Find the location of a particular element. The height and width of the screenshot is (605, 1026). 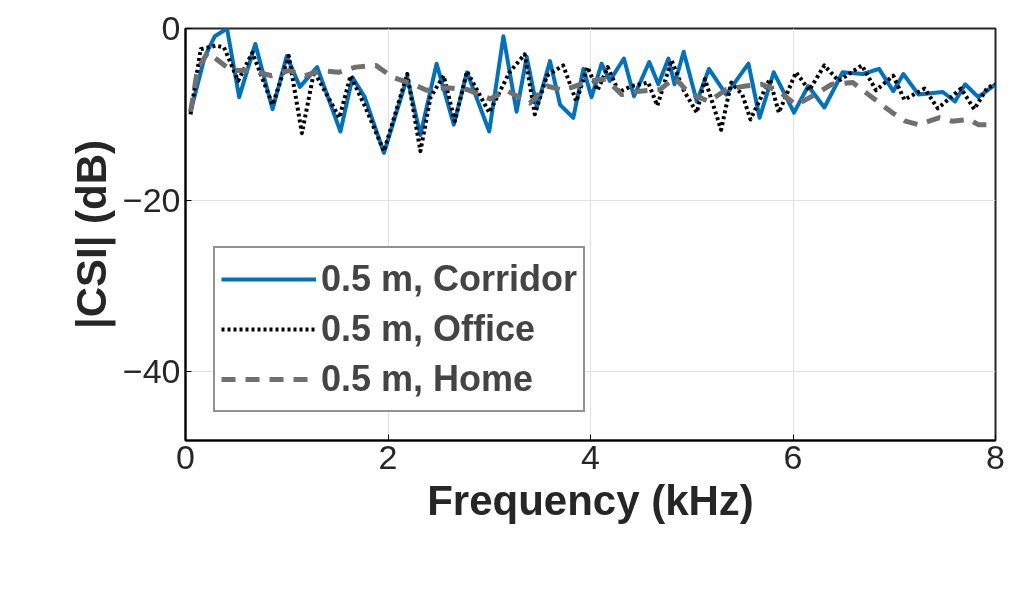

y-axis-title: |CSI| (dB) is located at coordinates (91, 234).